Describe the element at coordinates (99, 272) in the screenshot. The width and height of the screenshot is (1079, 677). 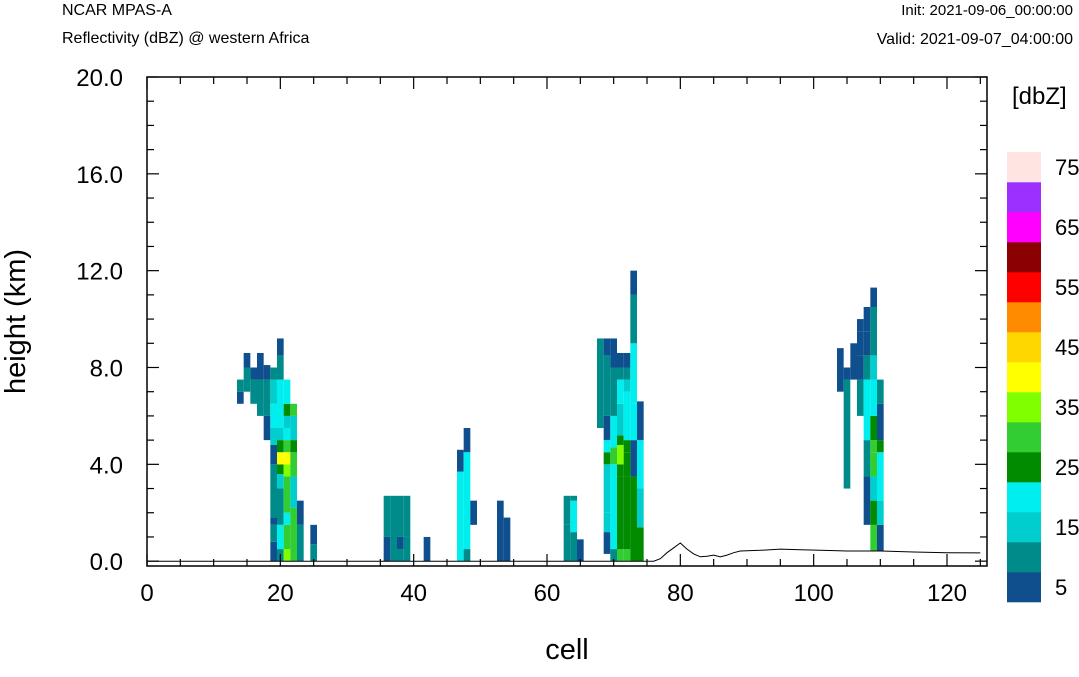
I see `y-tick-label: 12.0` at that location.